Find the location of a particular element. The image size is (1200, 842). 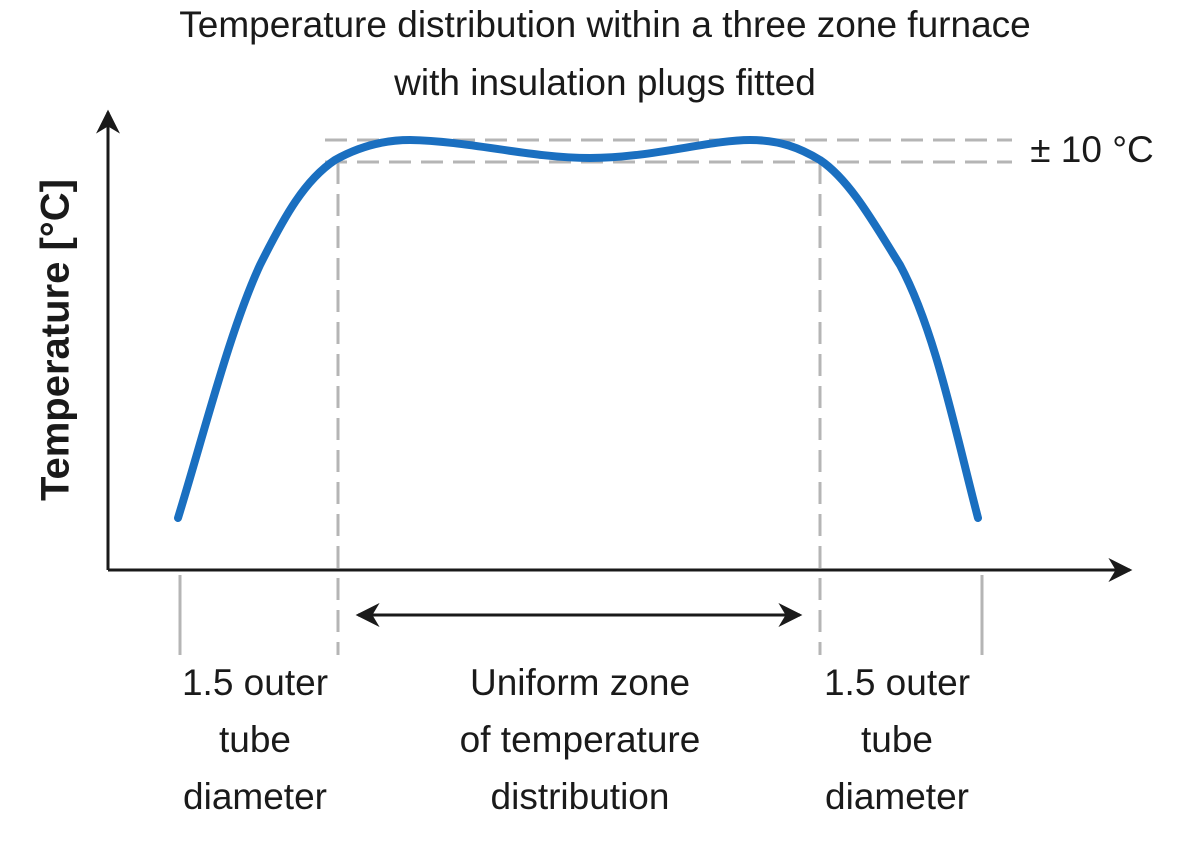

zone-label: distribution is located at coordinates (580, 796).